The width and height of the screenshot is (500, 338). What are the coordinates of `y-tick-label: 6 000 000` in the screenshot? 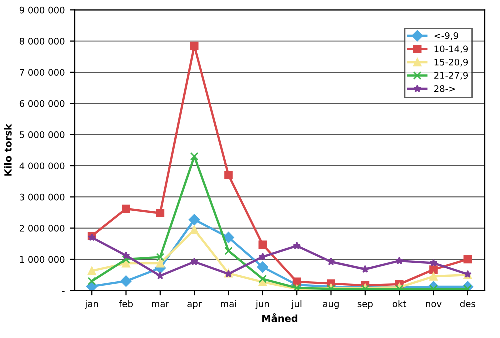 It's located at (42, 104).